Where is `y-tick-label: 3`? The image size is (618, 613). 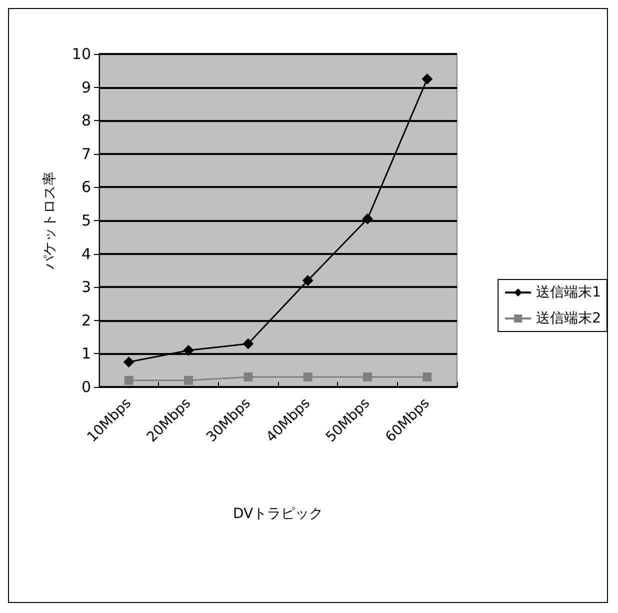
y-tick-label: 3 is located at coordinates (86, 287).